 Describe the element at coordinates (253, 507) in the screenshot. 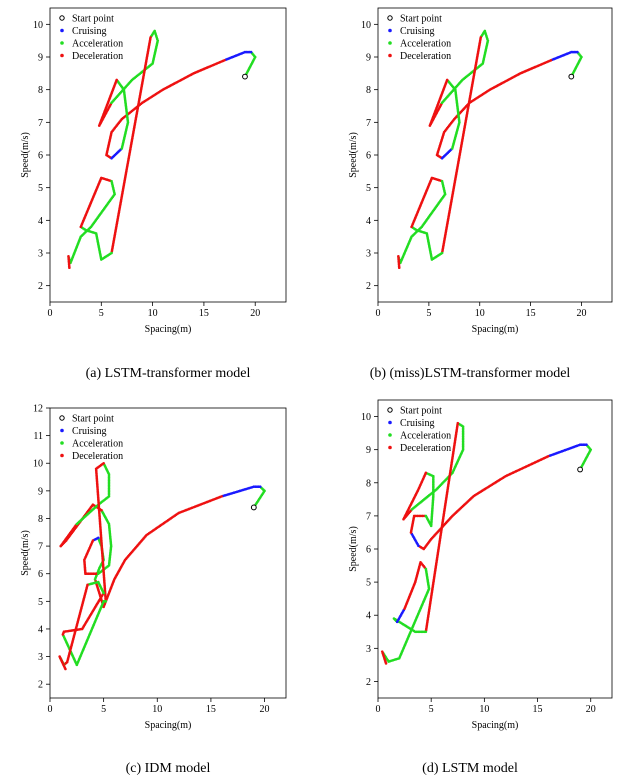

I see `start-point-marker` at that location.